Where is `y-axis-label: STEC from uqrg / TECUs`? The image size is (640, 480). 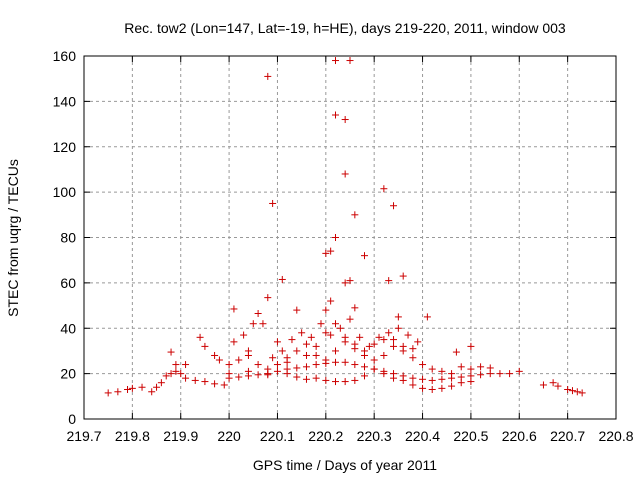
y-axis-label: STEC from uqrg / TECUs is located at coordinates (13, 238).